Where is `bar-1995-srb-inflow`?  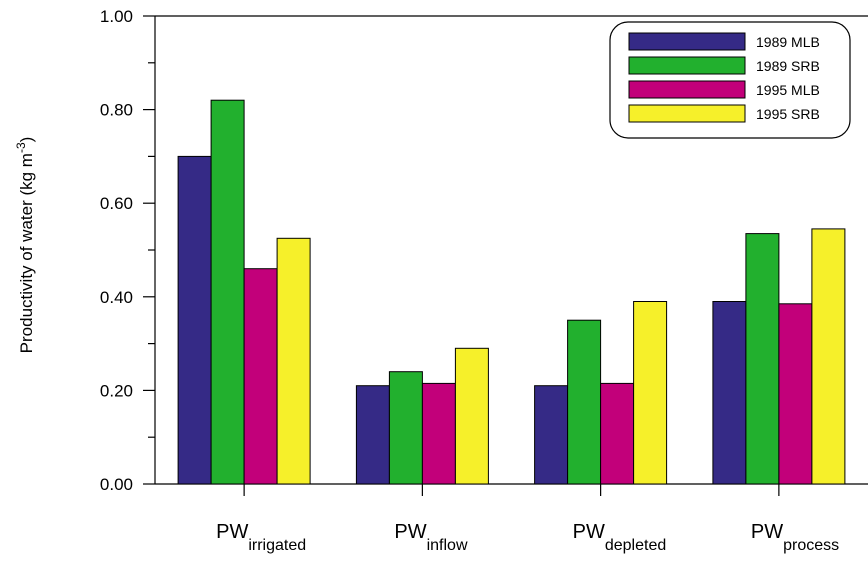
bar-1995-srb-inflow is located at coordinates (471, 416).